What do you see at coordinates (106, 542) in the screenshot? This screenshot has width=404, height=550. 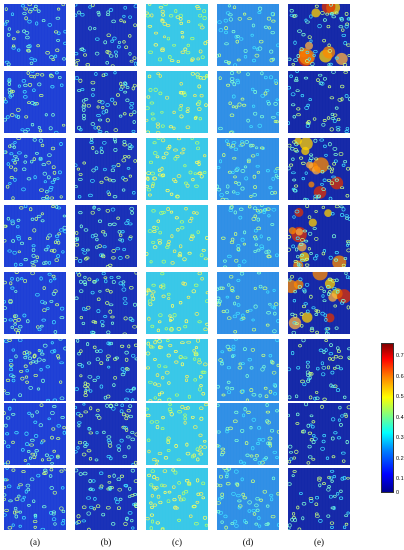 I see `column-label-b: (b)` at bounding box center [106, 542].